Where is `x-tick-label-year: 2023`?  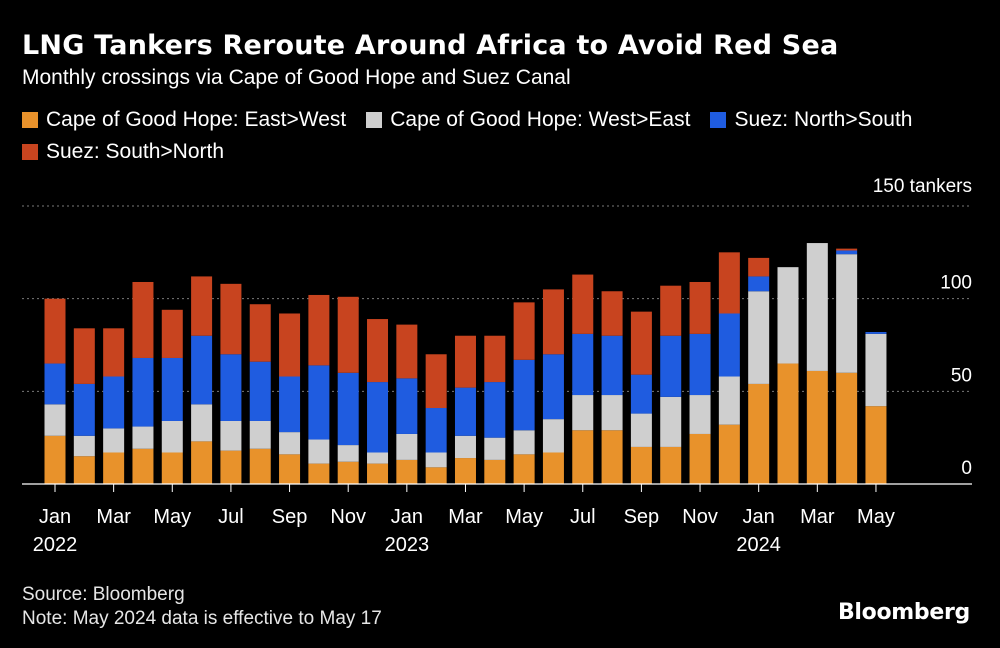
x-tick-label-year: 2023 is located at coordinates (407, 545).